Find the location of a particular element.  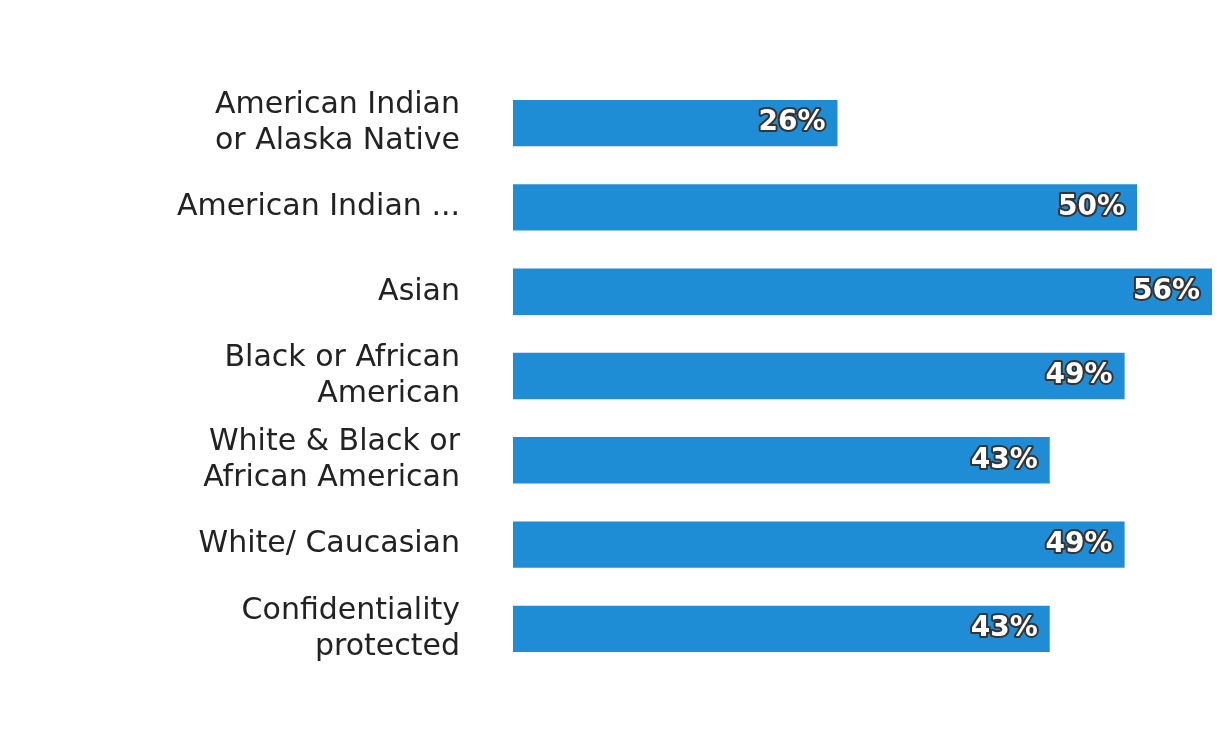

y-tick-label: Black or African American is located at coordinates (342, 373).